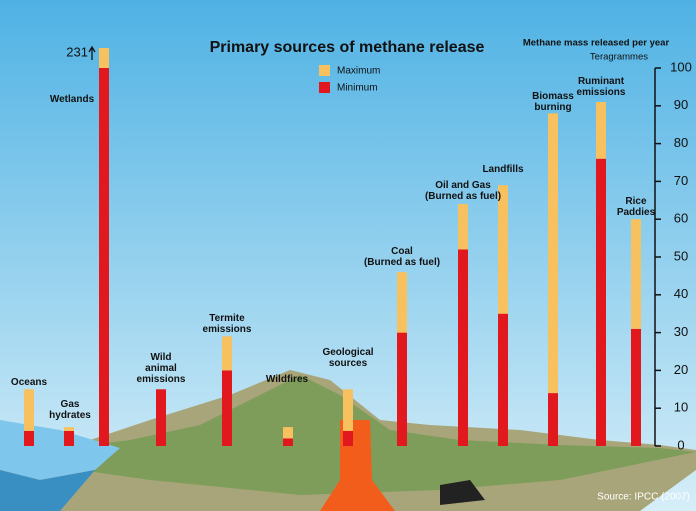 The image size is (696, 511). I want to click on oil, so click(462, 492).